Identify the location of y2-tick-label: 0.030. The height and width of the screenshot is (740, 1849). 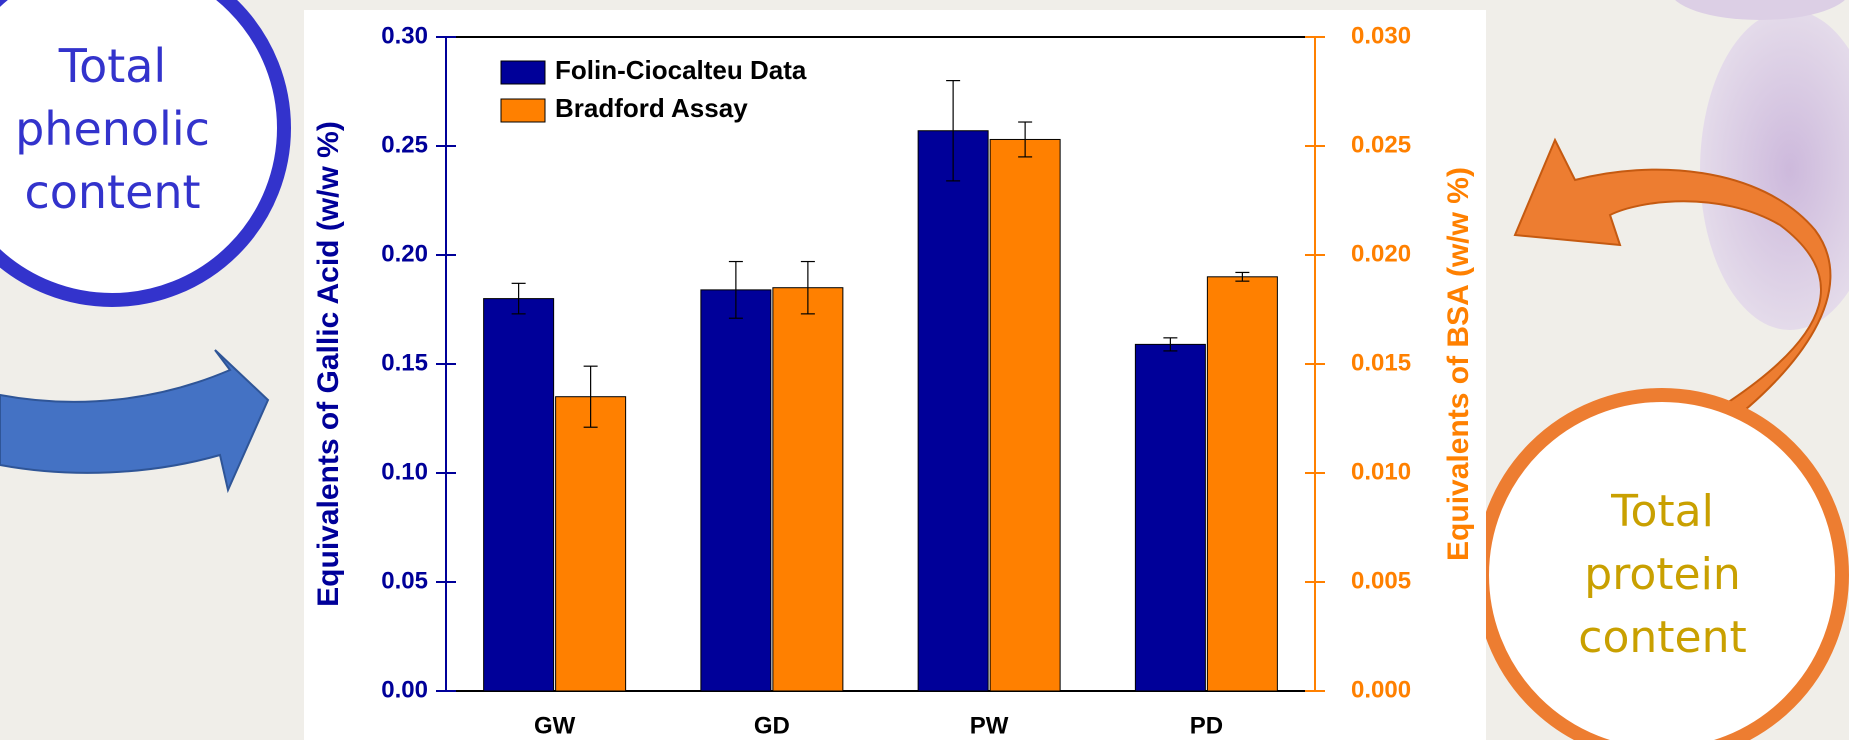
(1381, 35).